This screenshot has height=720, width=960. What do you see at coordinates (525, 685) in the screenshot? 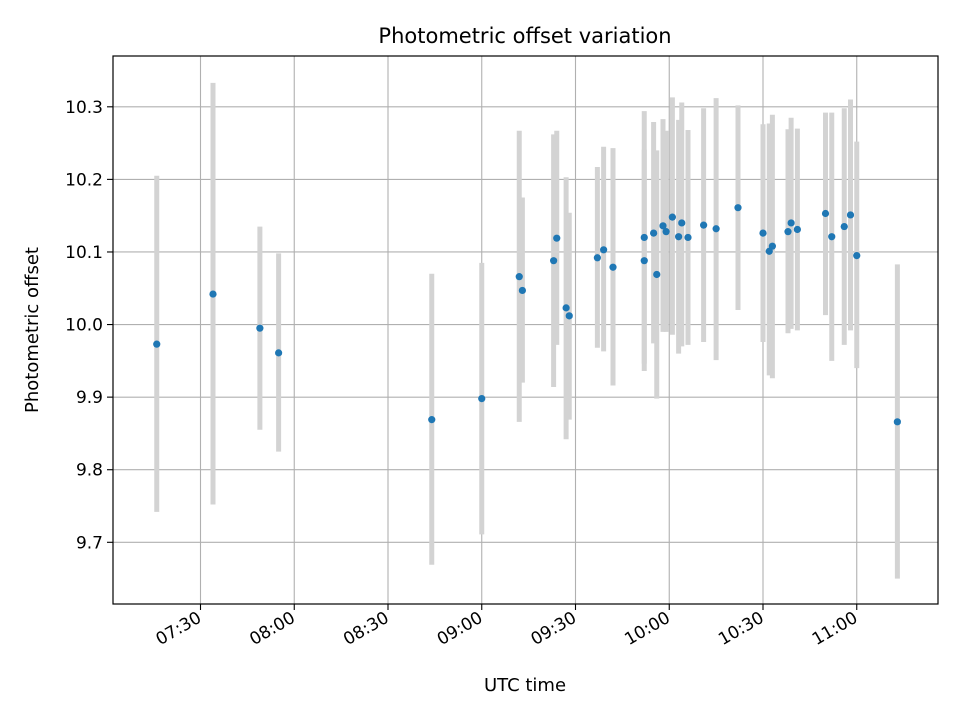
I see `x-axis-label: UTC time` at bounding box center [525, 685].